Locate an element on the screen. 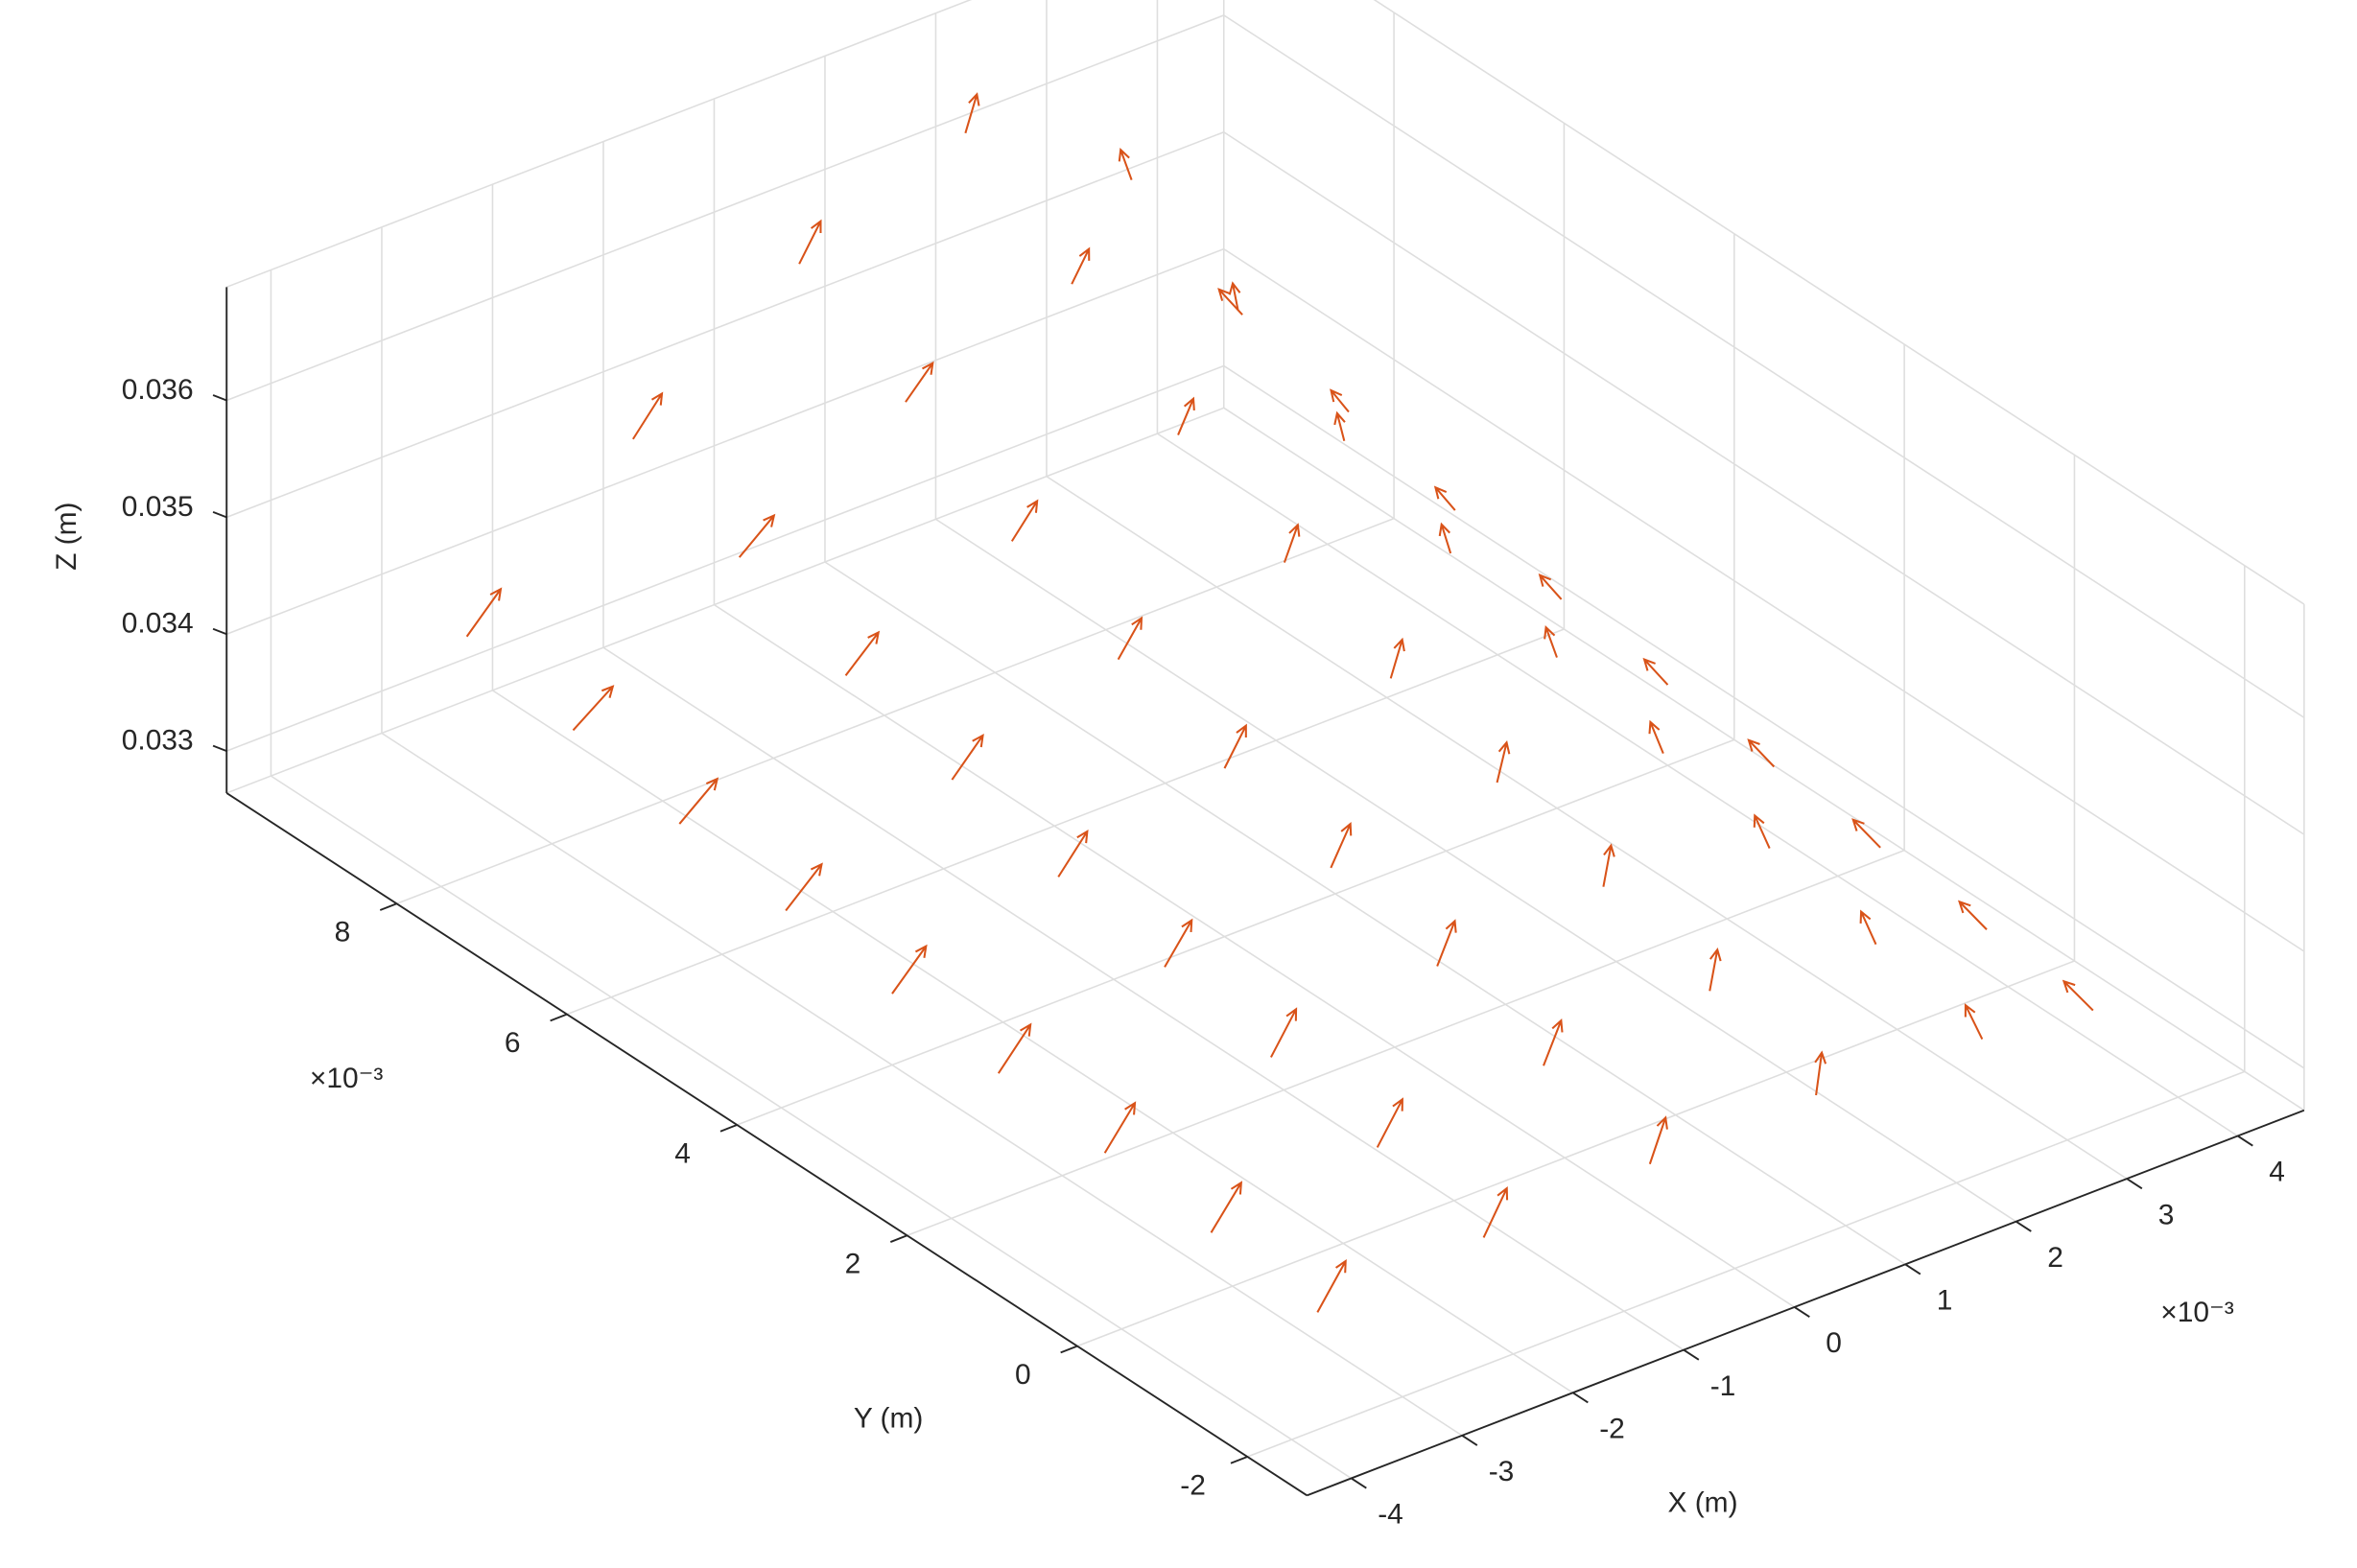  y-axis-label: Y (m) is located at coordinates (889, 1418).